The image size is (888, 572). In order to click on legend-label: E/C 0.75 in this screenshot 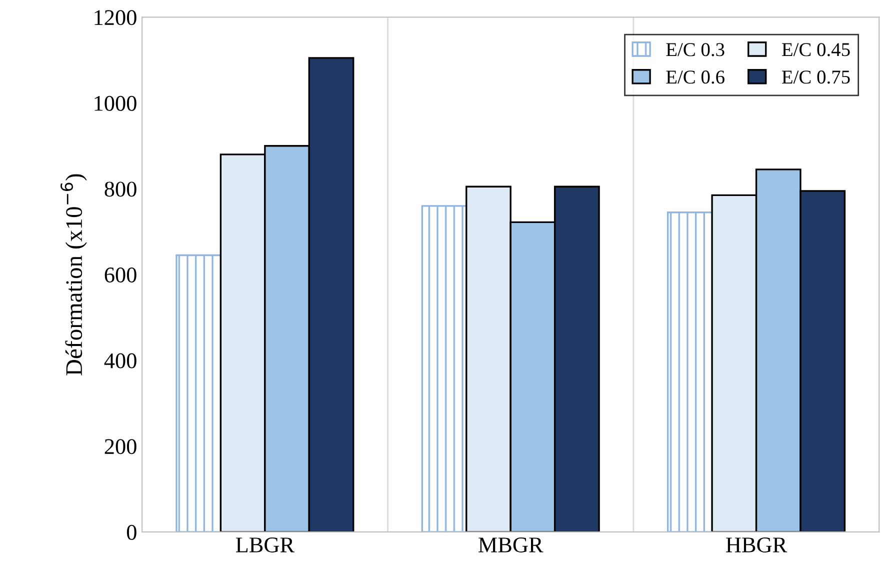, I will do `click(816, 77)`.